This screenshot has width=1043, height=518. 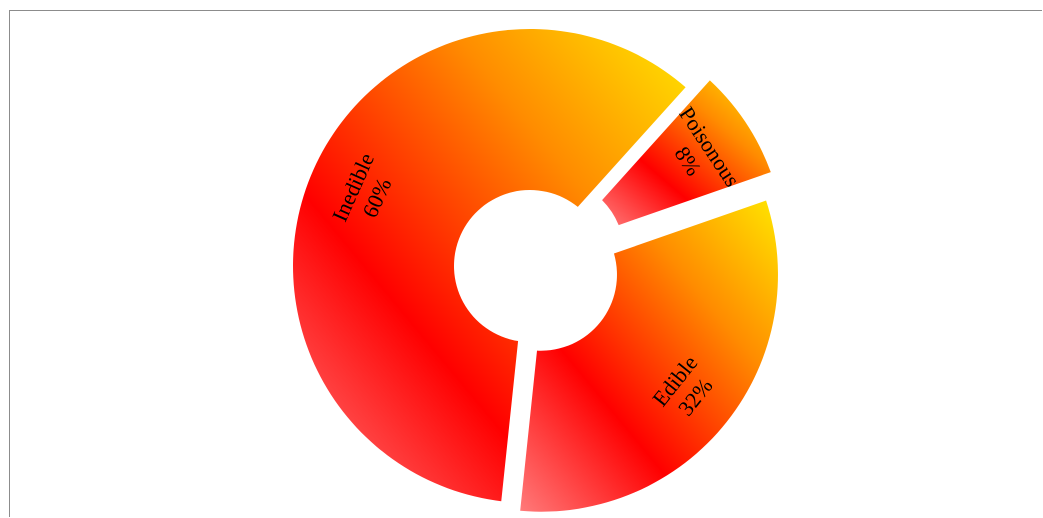 I want to click on slice-edible, so click(x=649, y=356).